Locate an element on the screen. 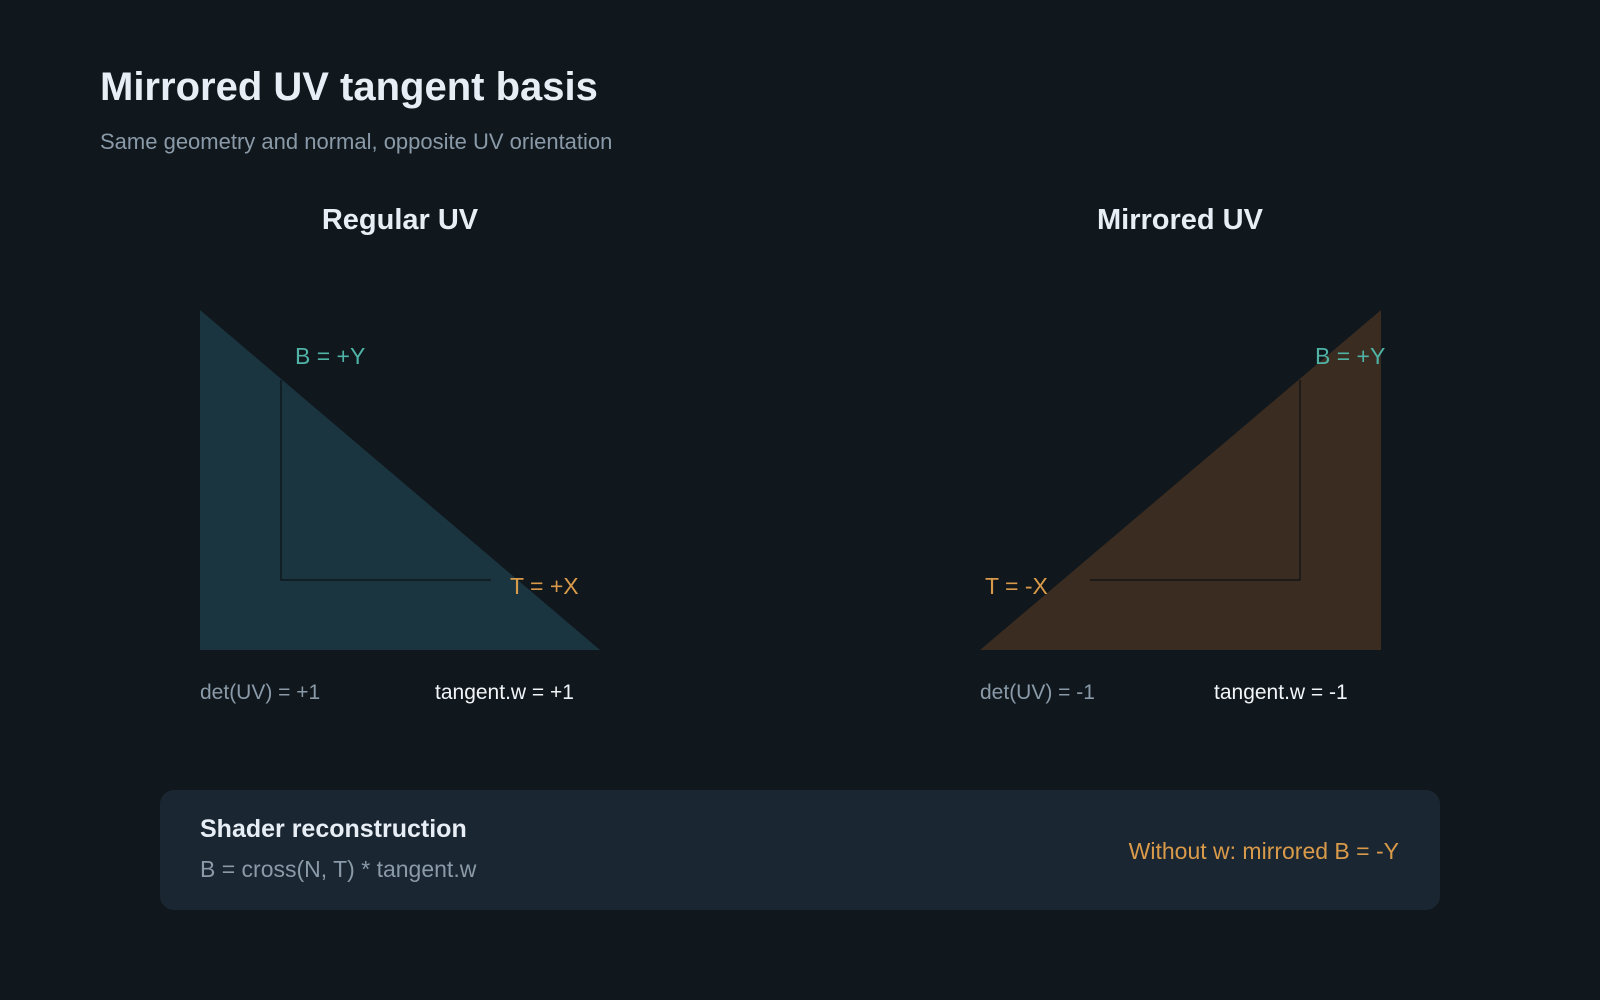 The image size is (1600, 1000). det-label: det(UV) = +1 is located at coordinates (260, 692).